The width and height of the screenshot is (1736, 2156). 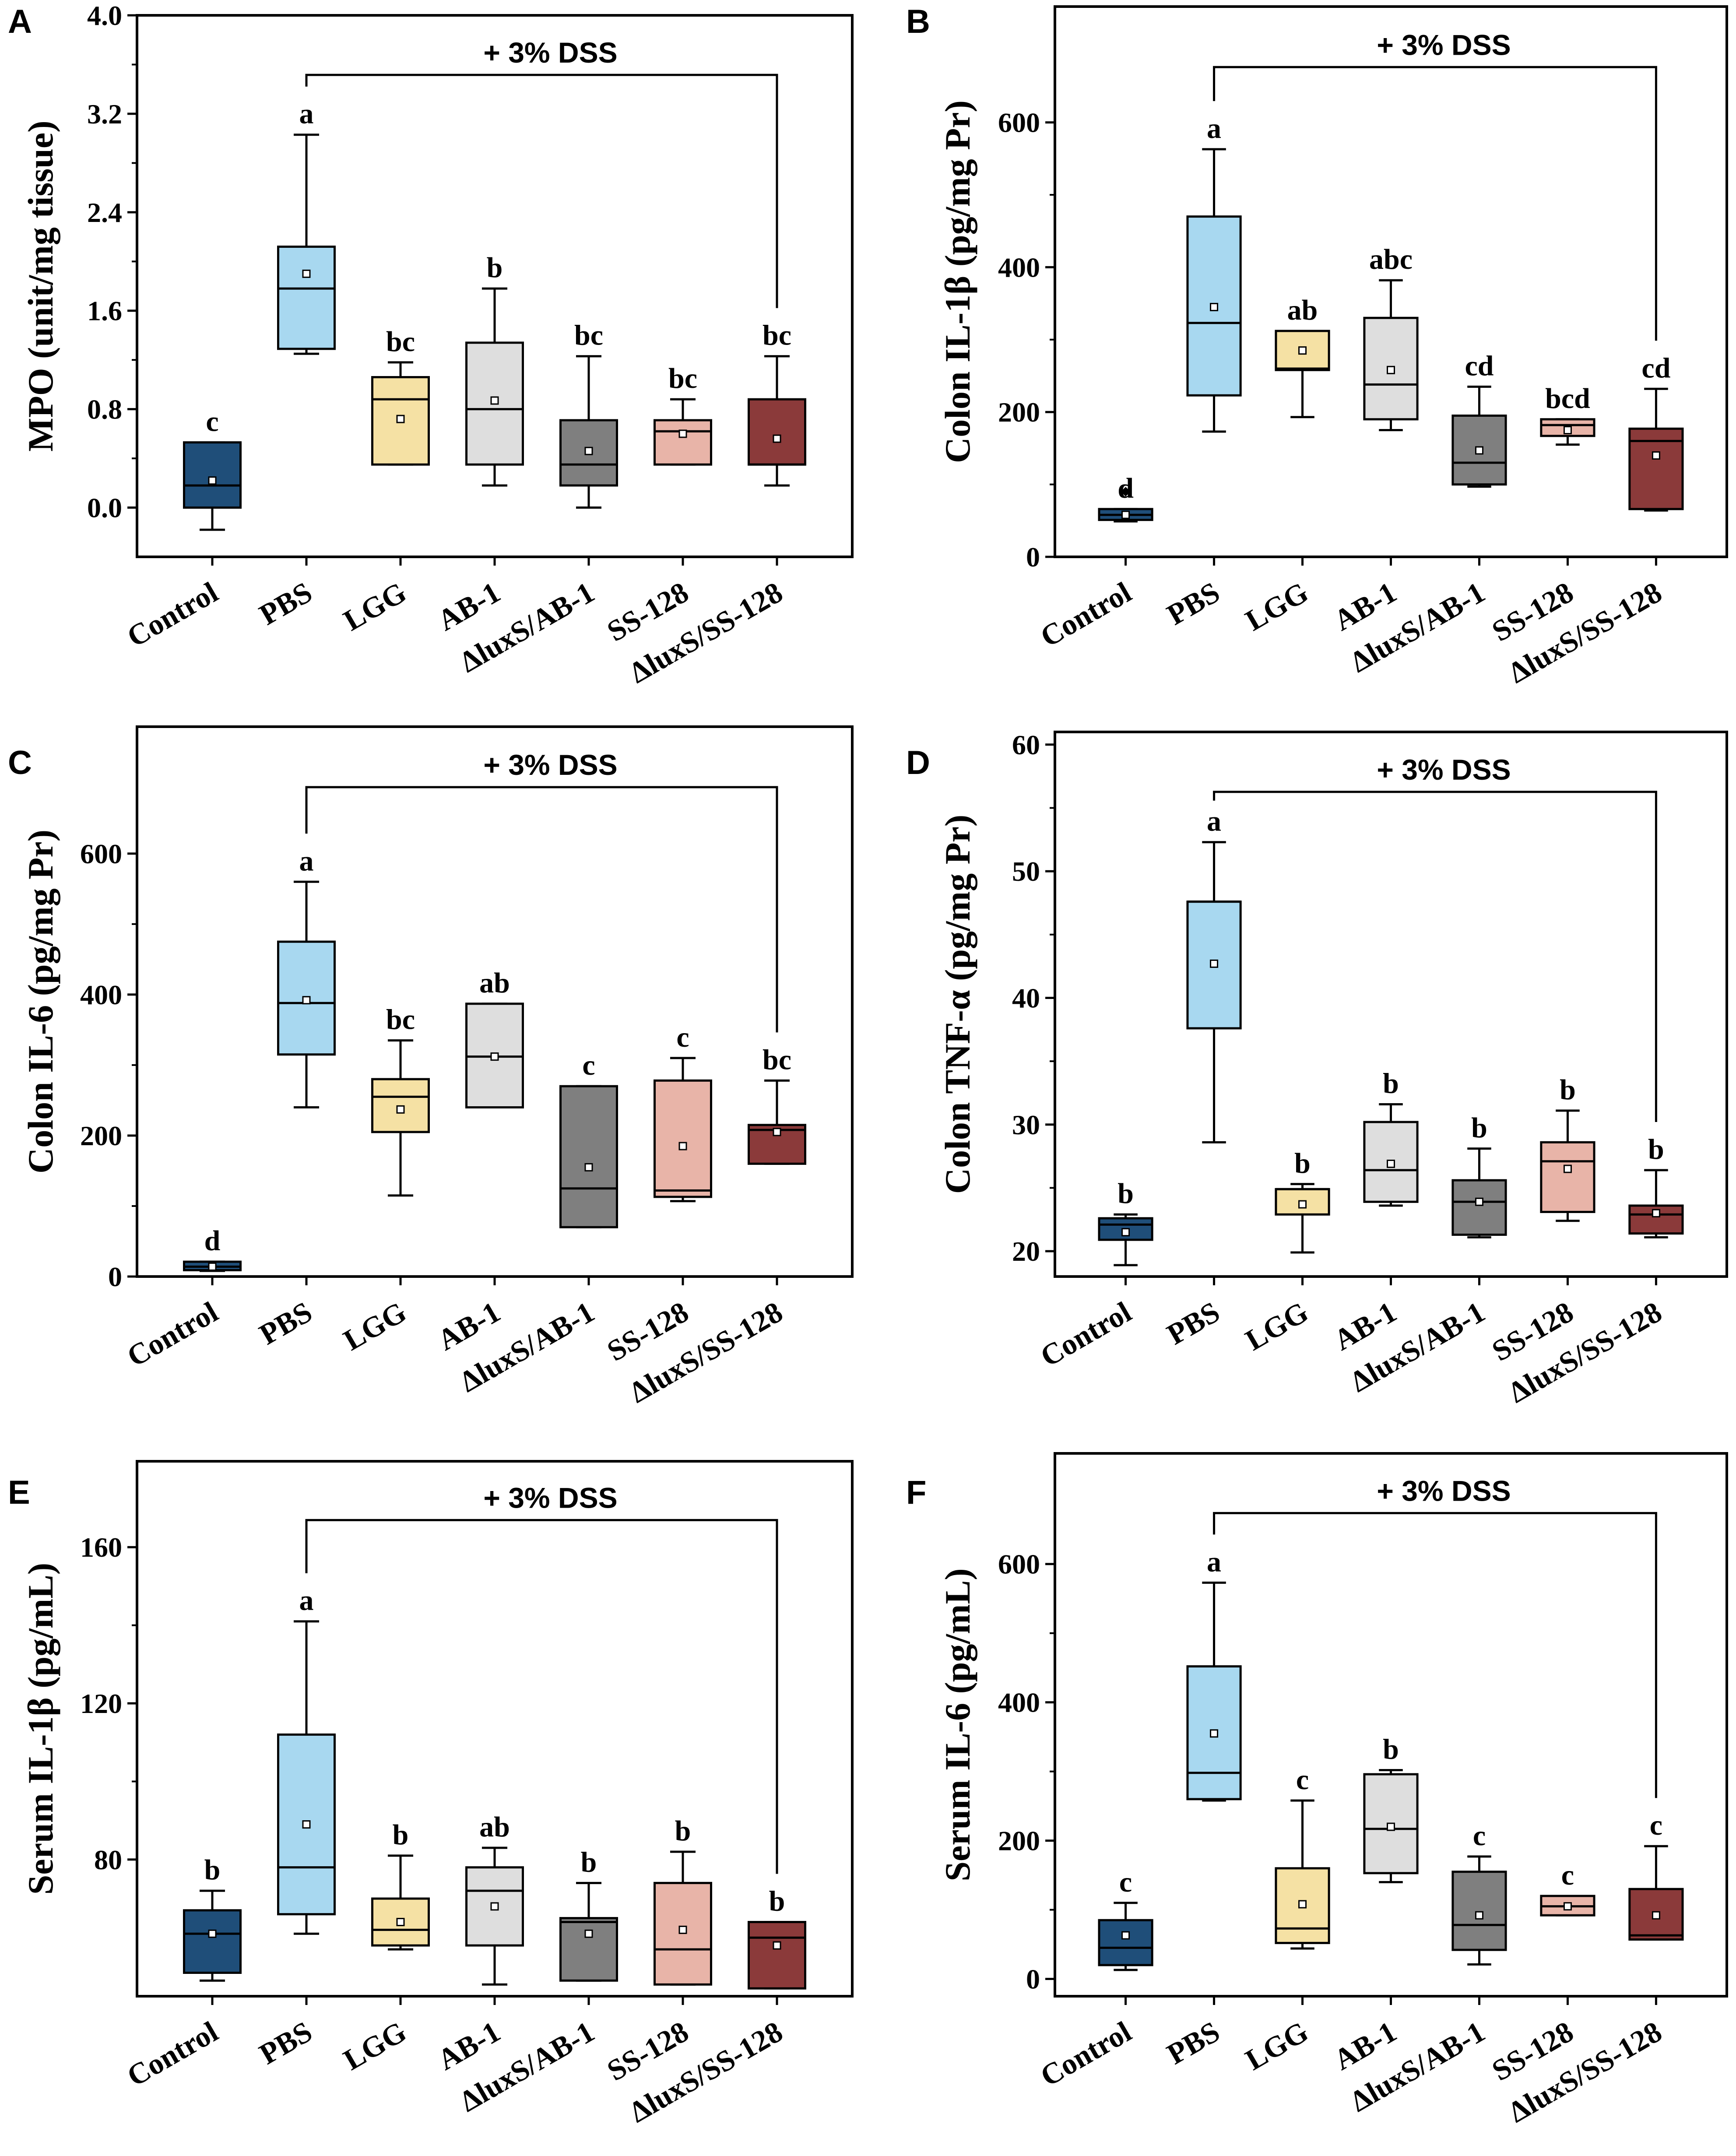 What do you see at coordinates (20, 21) in the screenshot?
I see `panel-letter: A` at bounding box center [20, 21].